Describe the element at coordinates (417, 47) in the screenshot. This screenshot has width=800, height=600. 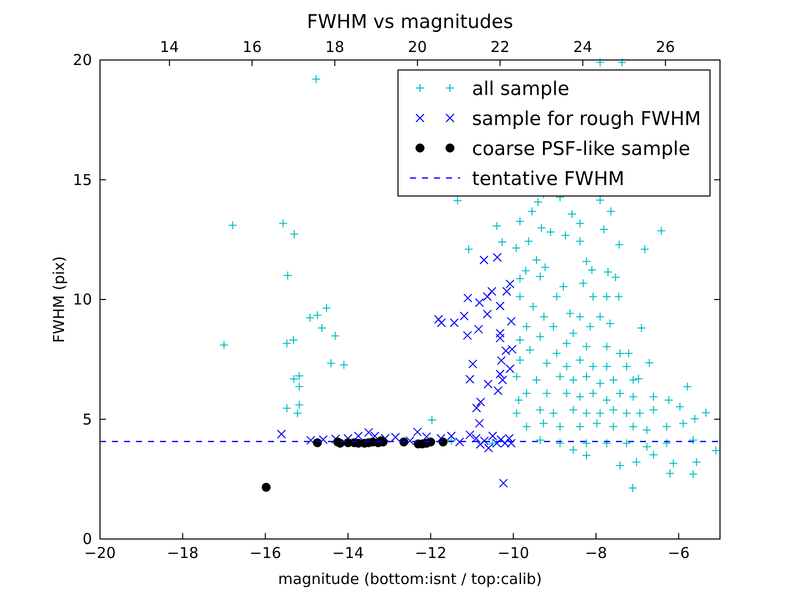
I see `x2-tick-label: 20` at that location.